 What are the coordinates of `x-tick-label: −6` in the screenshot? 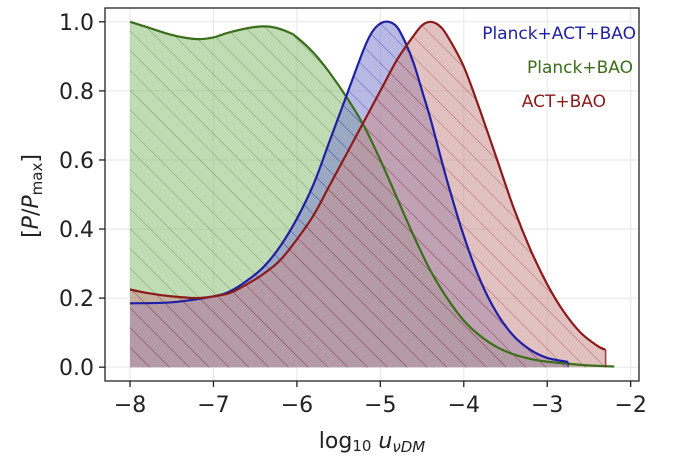 It's located at (297, 405).